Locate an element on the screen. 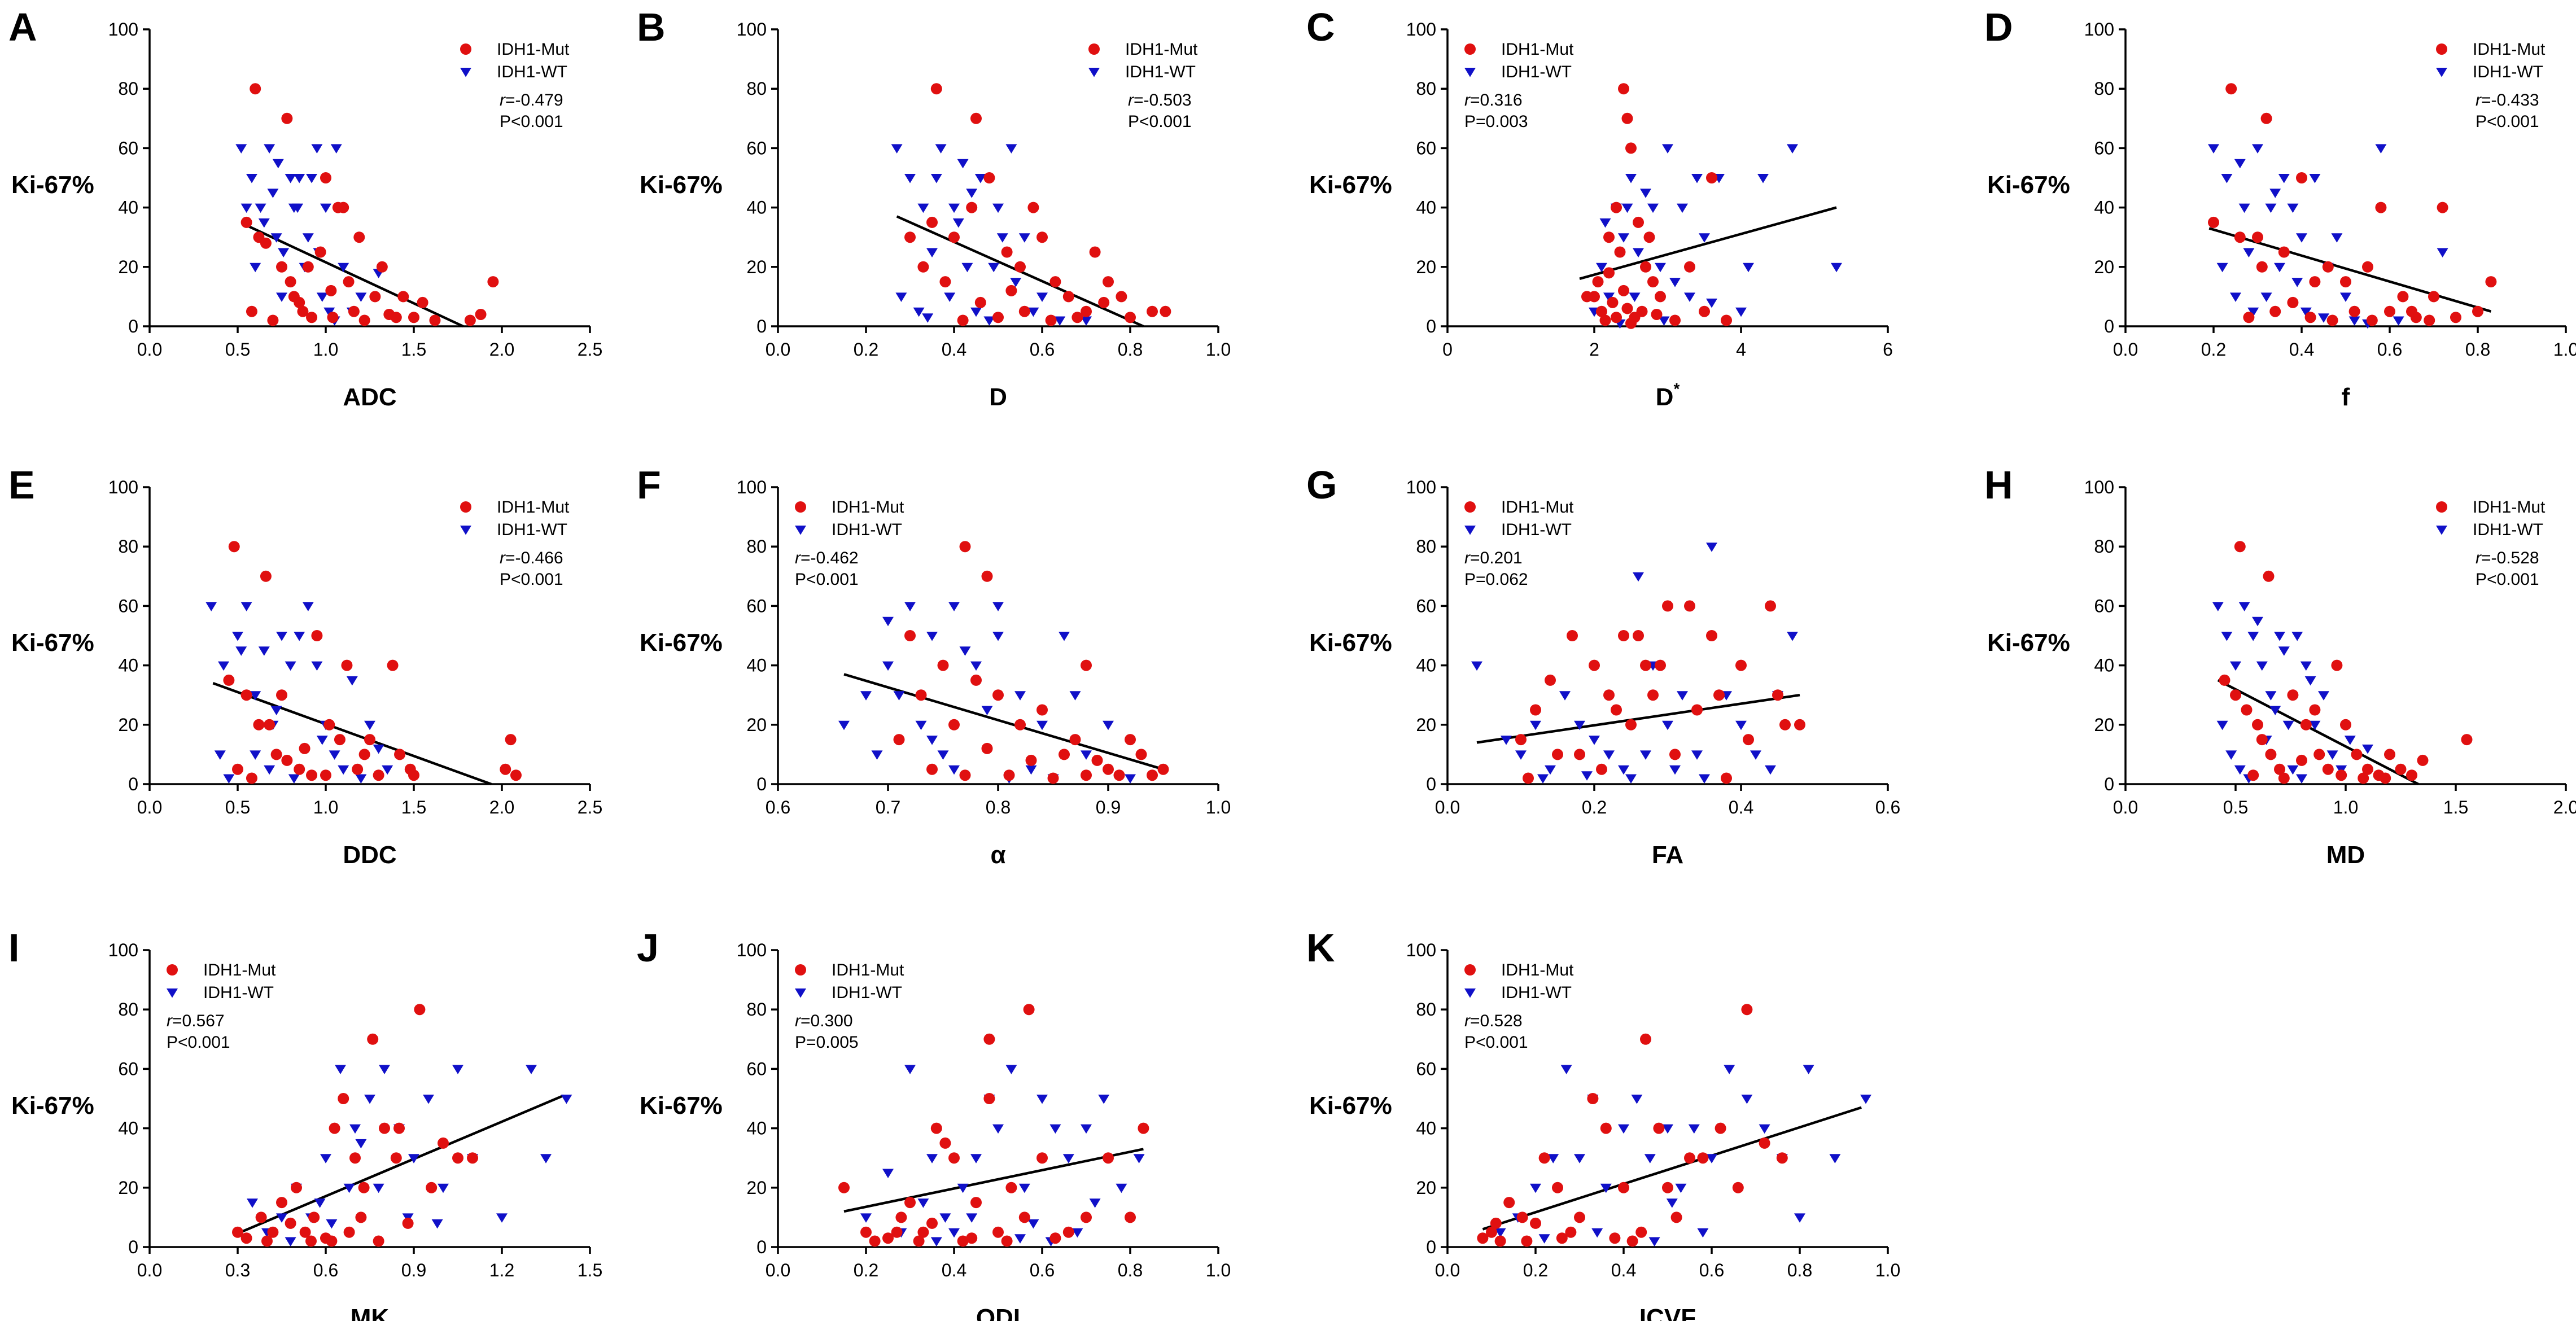 This screenshot has height=1321, width=2576. legend-mut-marker is located at coordinates (1094, 49).